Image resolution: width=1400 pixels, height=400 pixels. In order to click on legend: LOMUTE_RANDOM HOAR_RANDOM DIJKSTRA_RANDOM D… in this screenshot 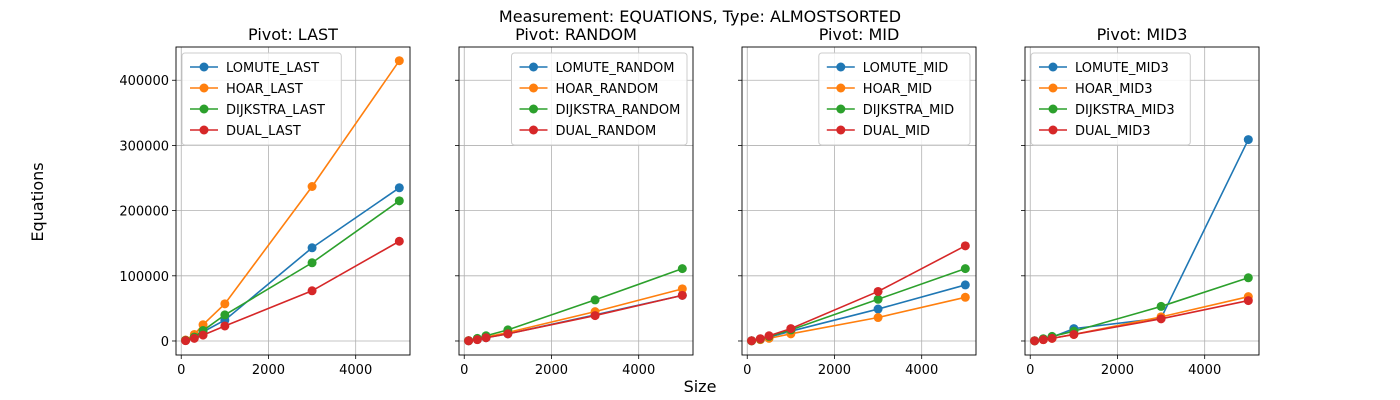, I will do `click(599, 99)`.